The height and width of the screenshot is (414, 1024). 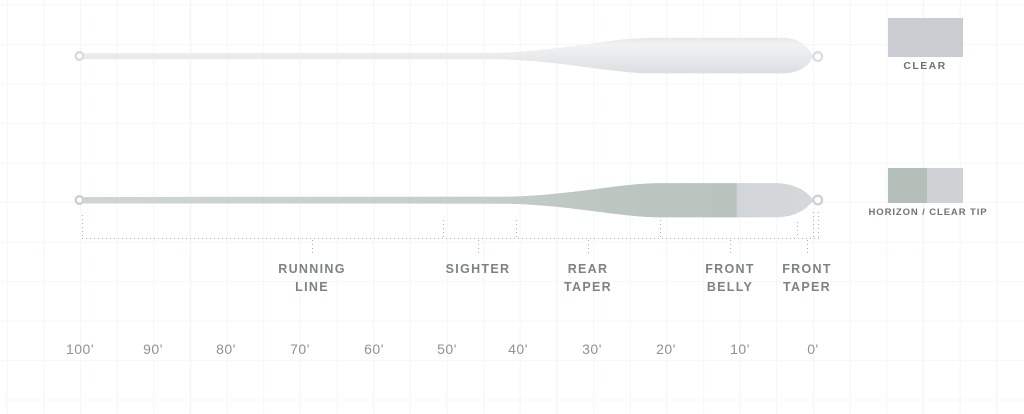 I want to click on segment-label-line1: REAR, so click(x=588, y=269).